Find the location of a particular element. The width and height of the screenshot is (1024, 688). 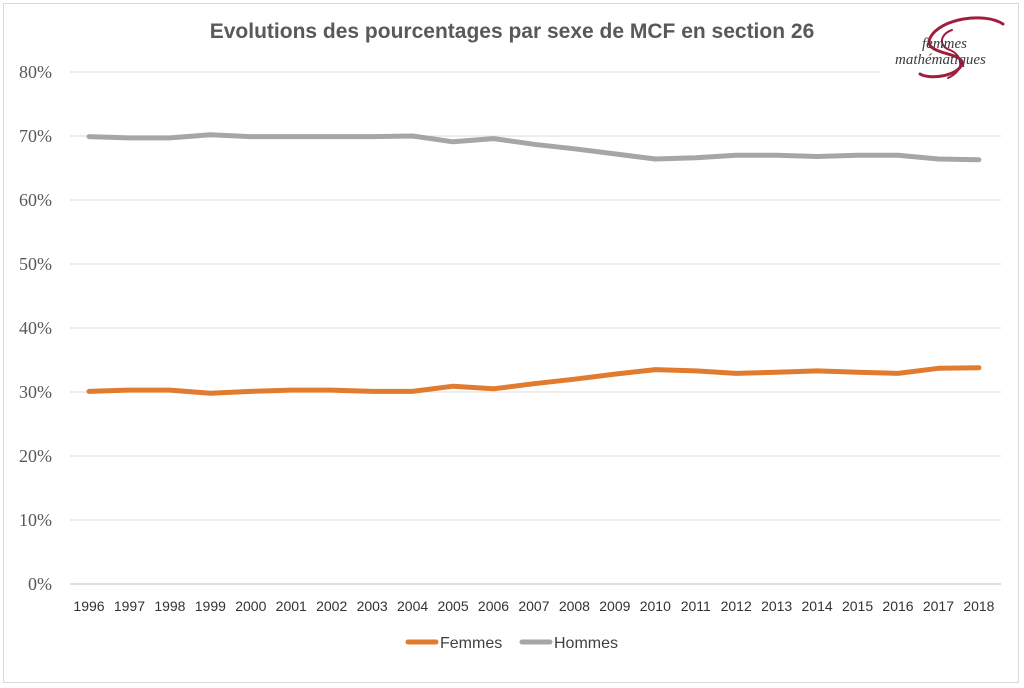

legend-label-femmes: Femmes is located at coordinates (471, 643).